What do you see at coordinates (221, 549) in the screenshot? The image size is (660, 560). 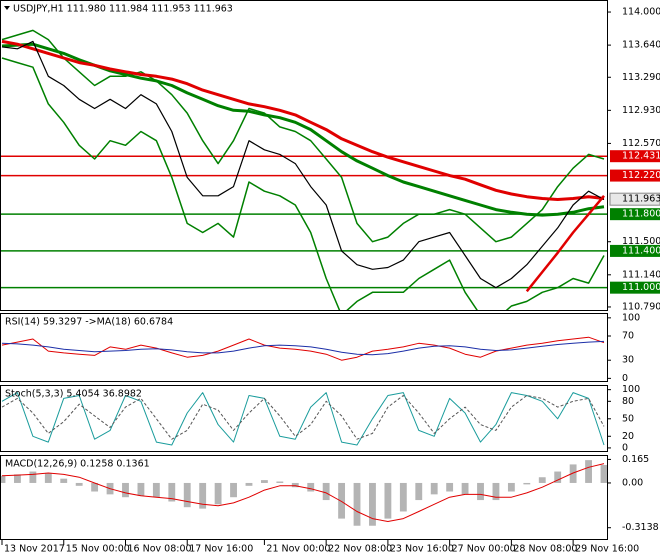 I see `x-tick-label: 17 Nov 16:00` at bounding box center [221, 549].